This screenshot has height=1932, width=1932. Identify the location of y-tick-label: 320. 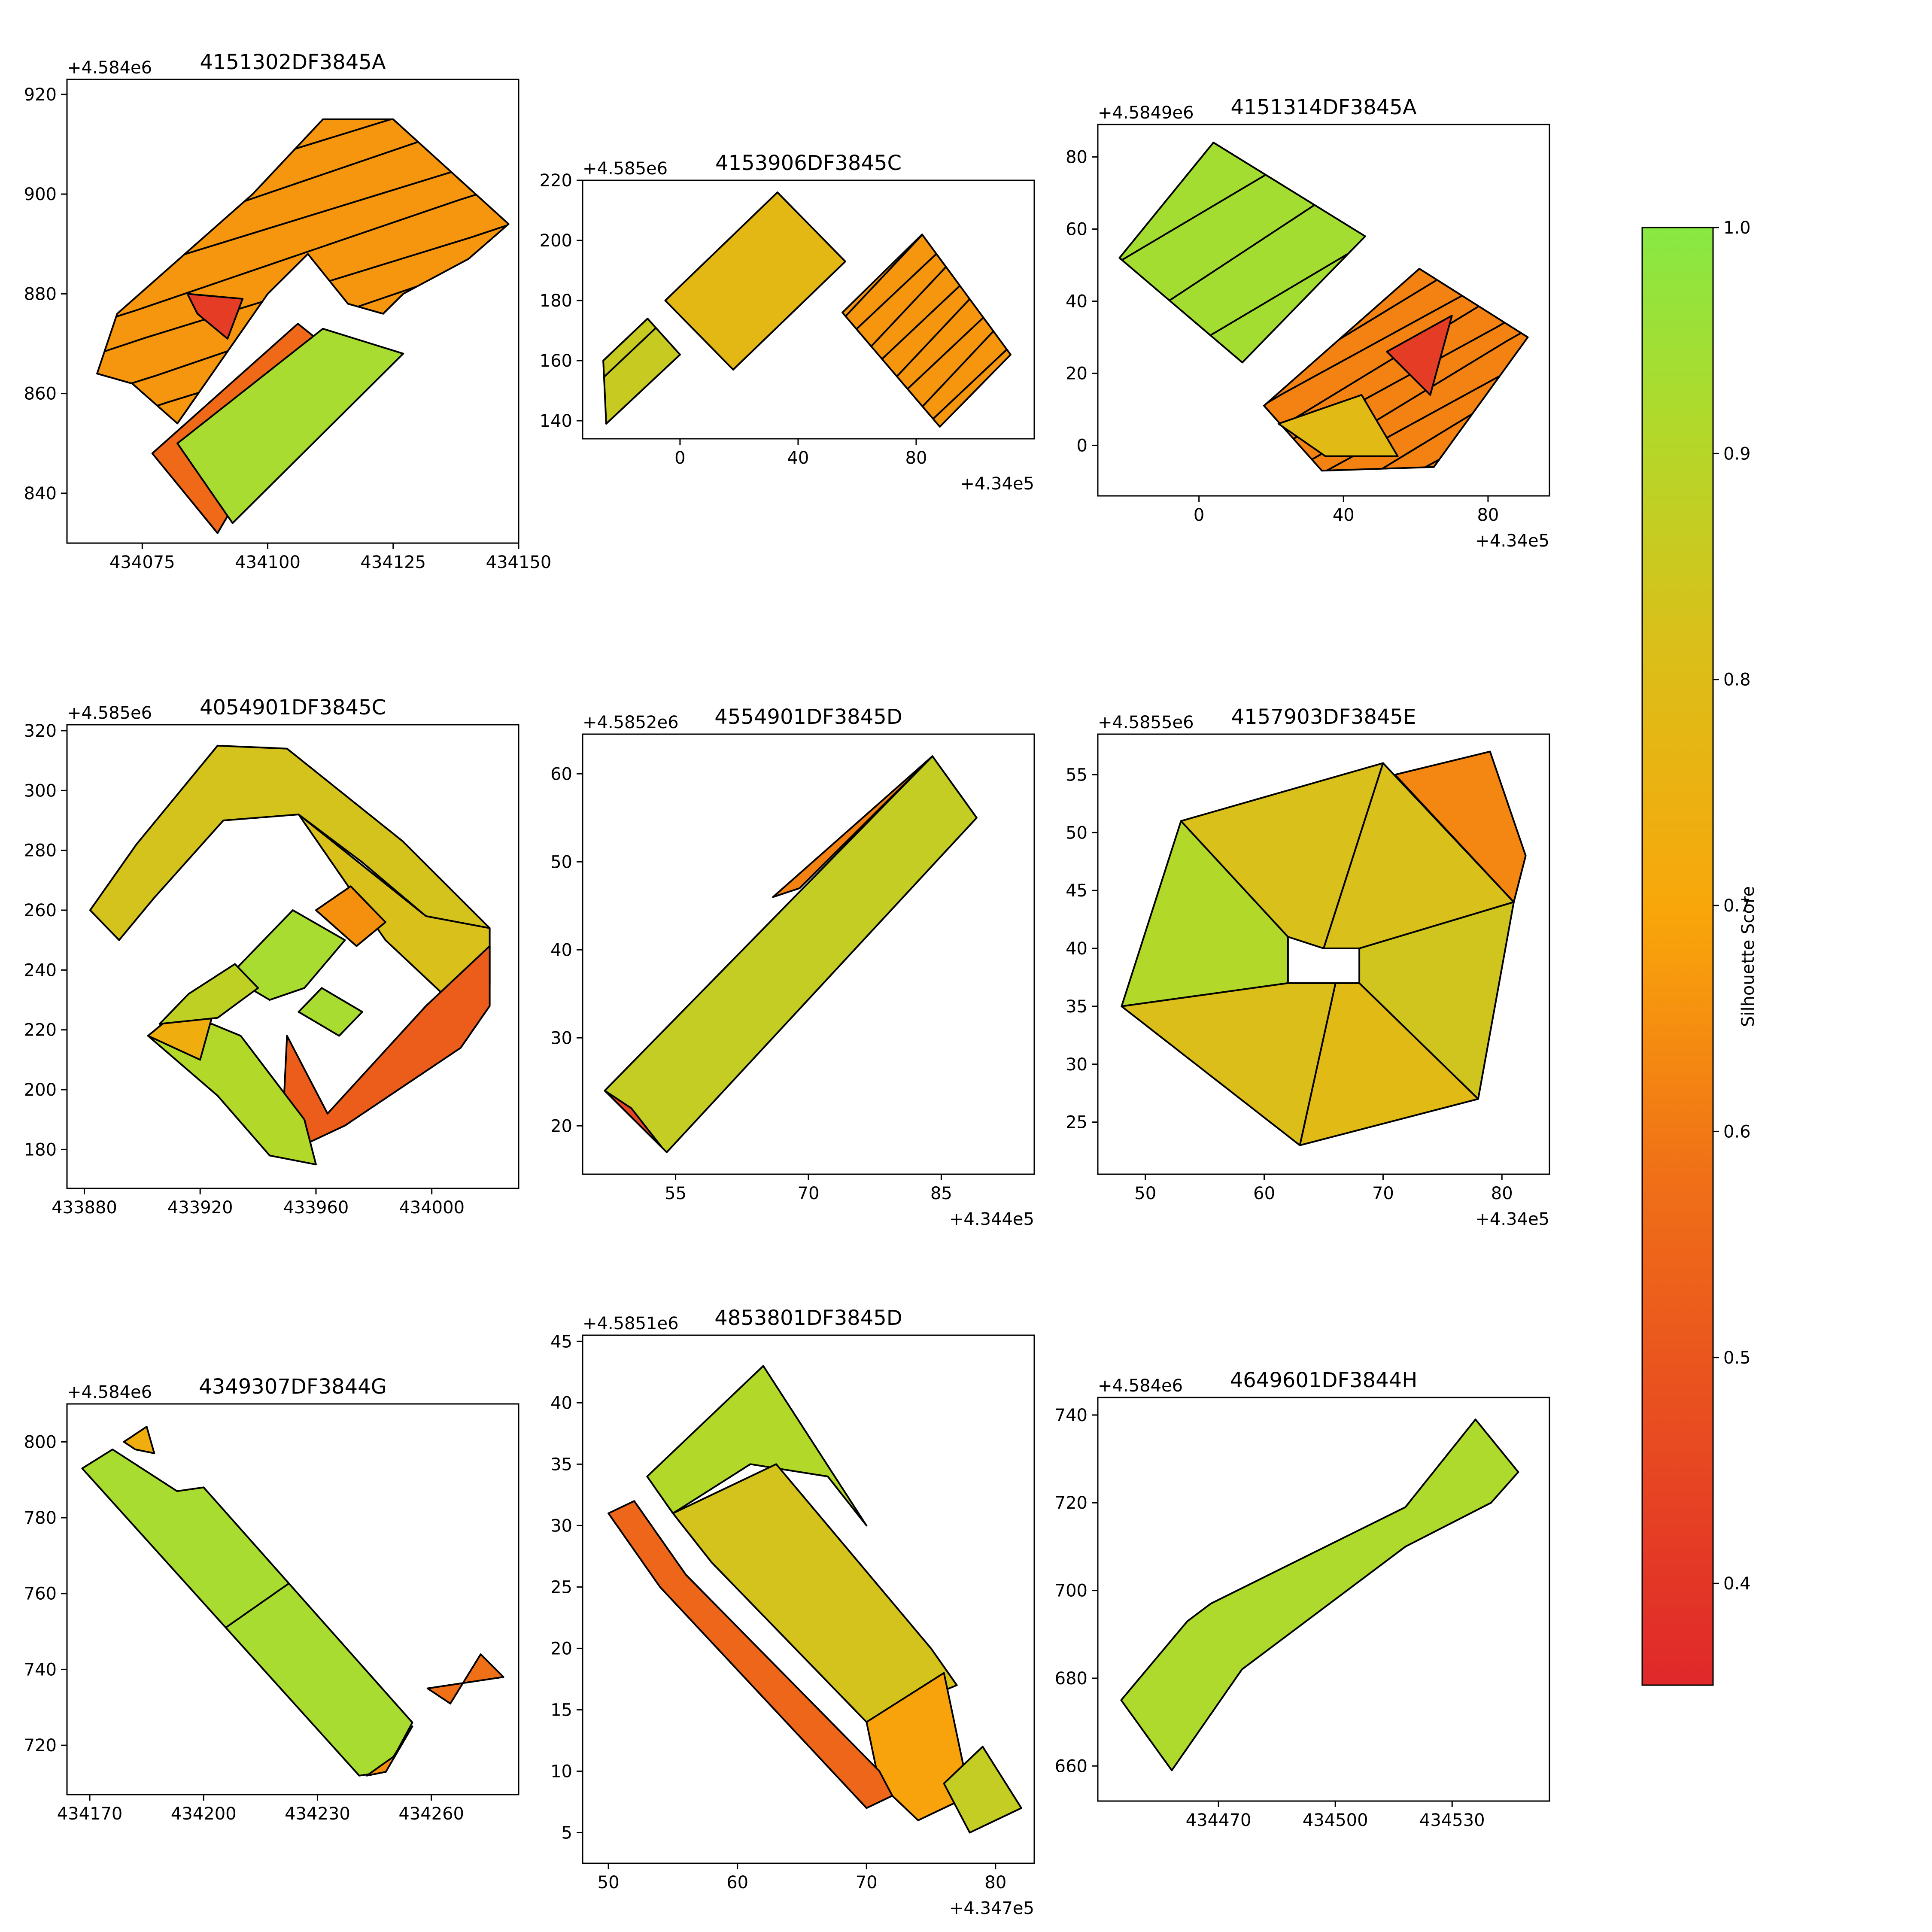
(40, 731).